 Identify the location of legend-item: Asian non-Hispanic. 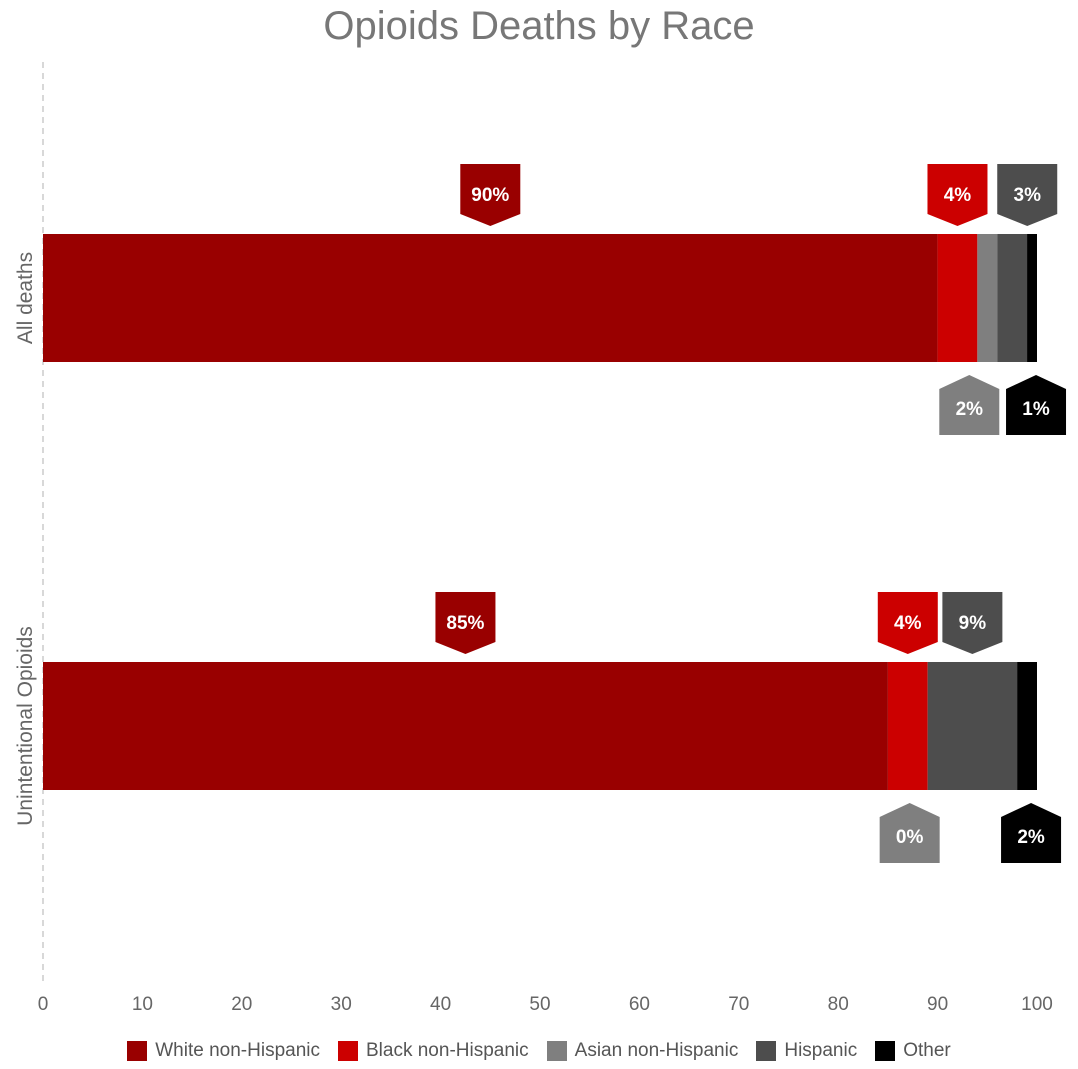
(642, 1051).